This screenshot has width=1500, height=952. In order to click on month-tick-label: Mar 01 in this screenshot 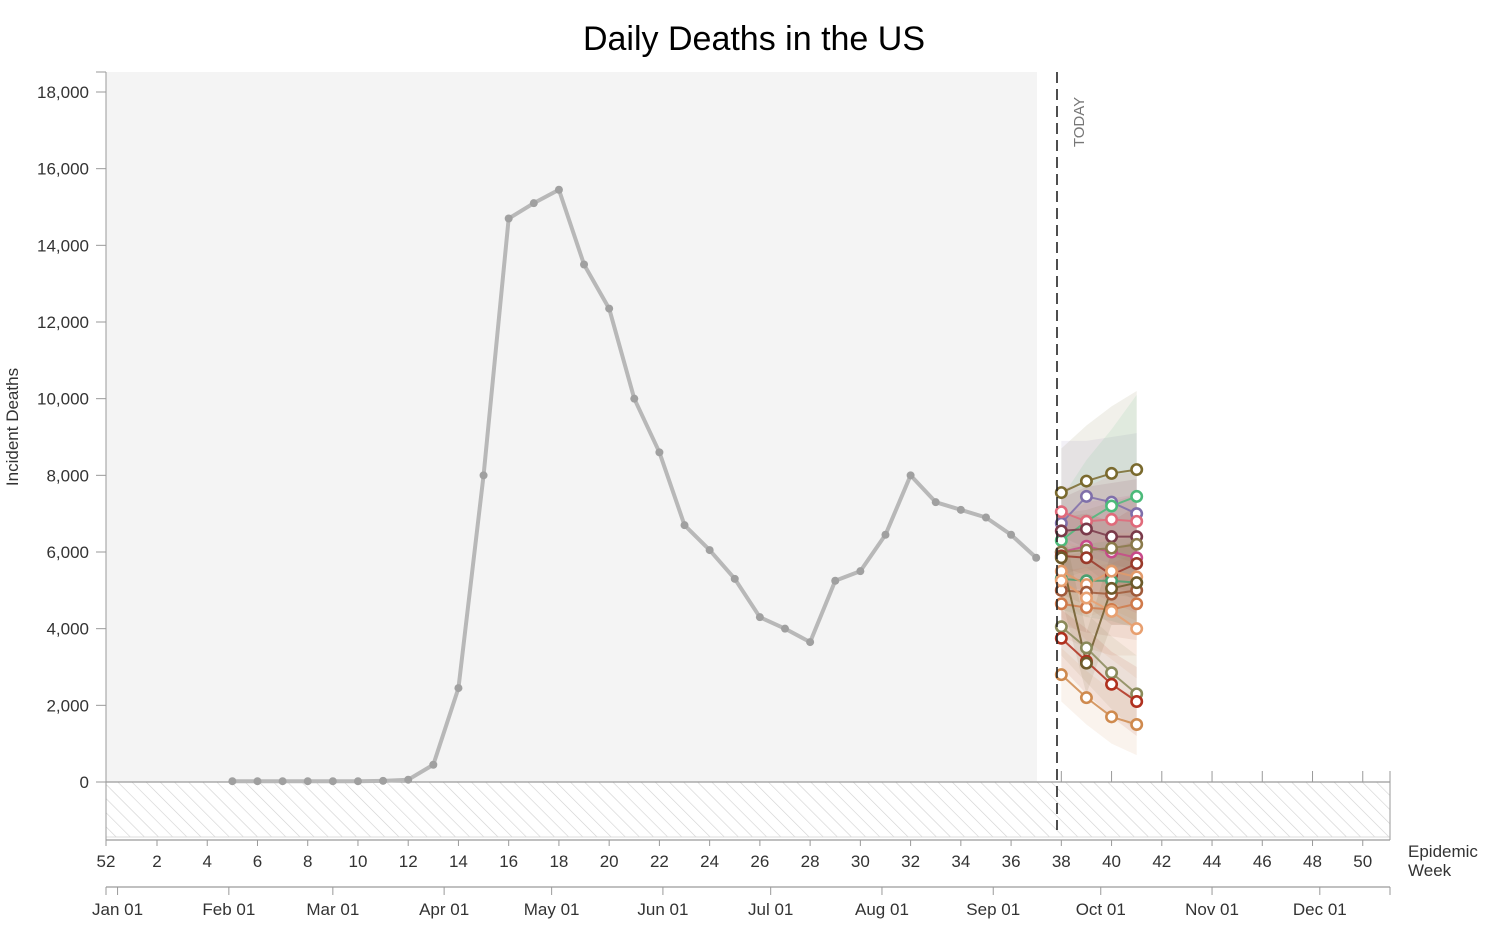, I will do `click(332, 909)`.